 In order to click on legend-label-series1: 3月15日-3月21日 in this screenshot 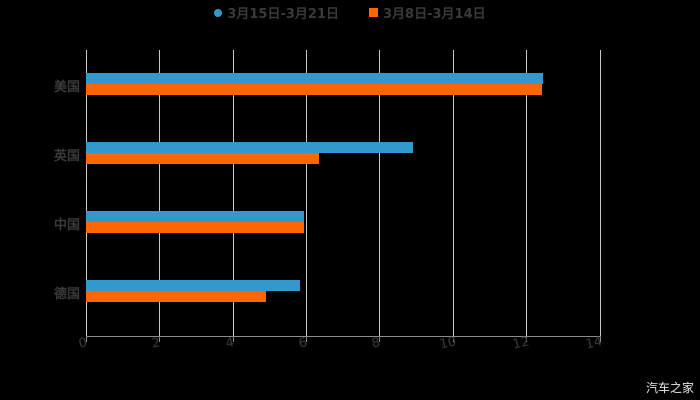, I will do `click(283, 14)`.